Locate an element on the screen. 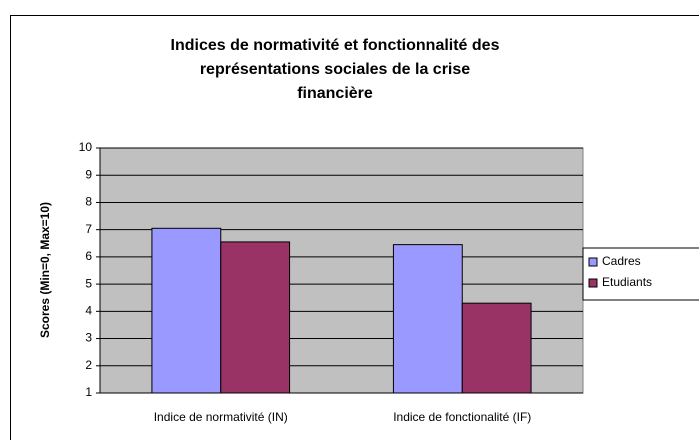  legend-label: Cadres is located at coordinates (621, 261).